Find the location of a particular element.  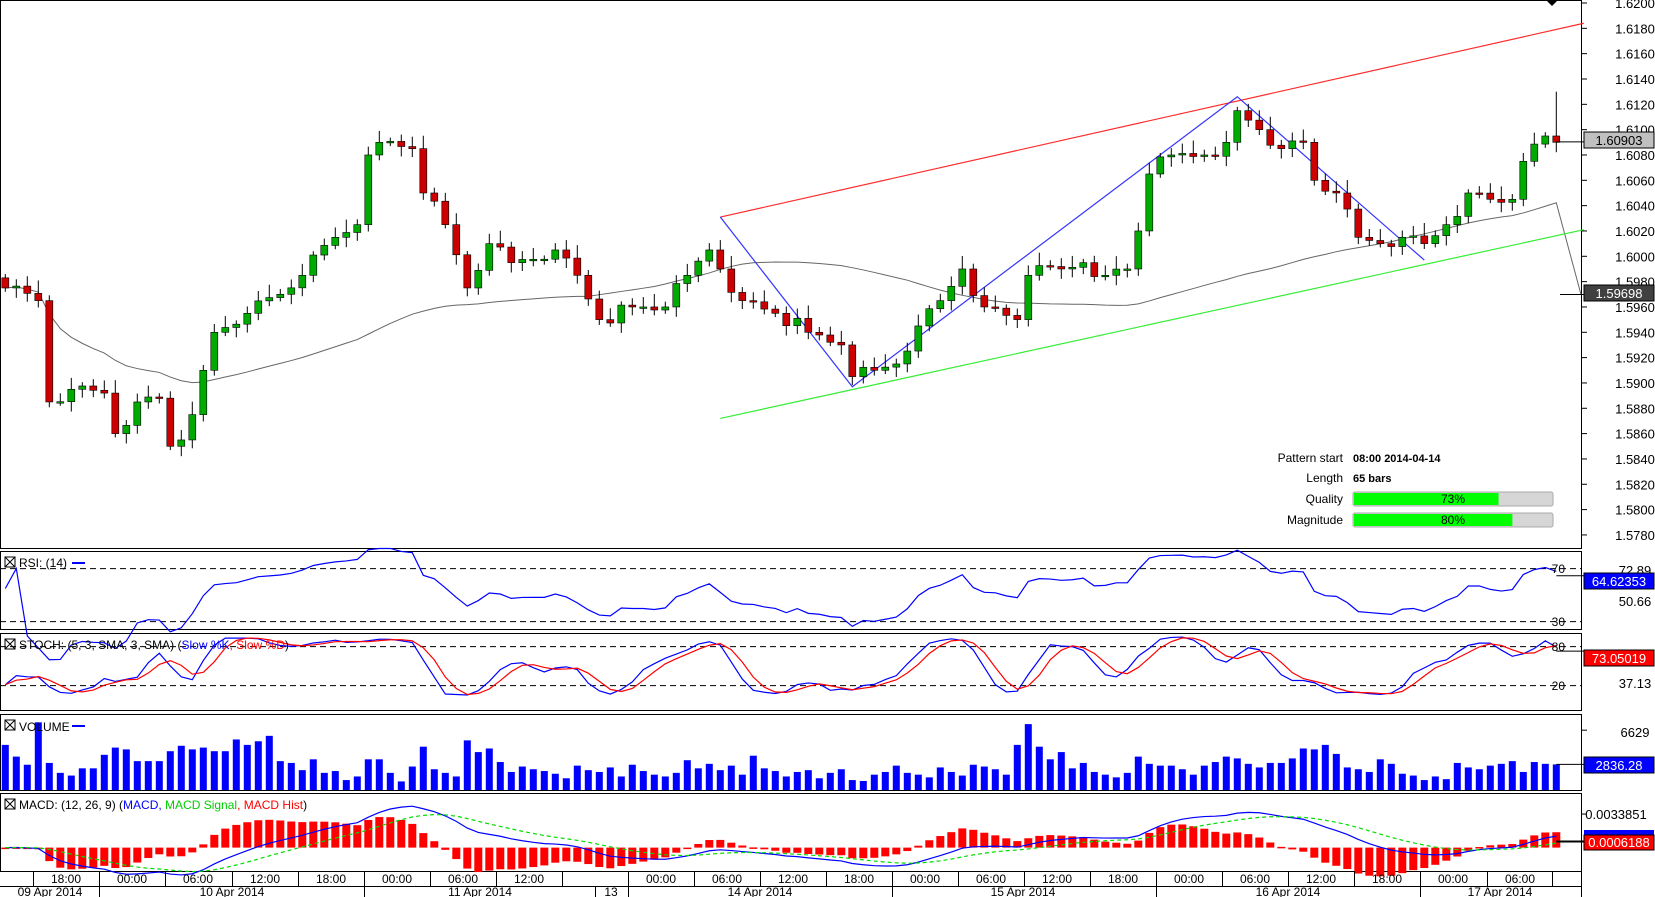

date-label: 10 Apr 2014 is located at coordinates (232, 891).